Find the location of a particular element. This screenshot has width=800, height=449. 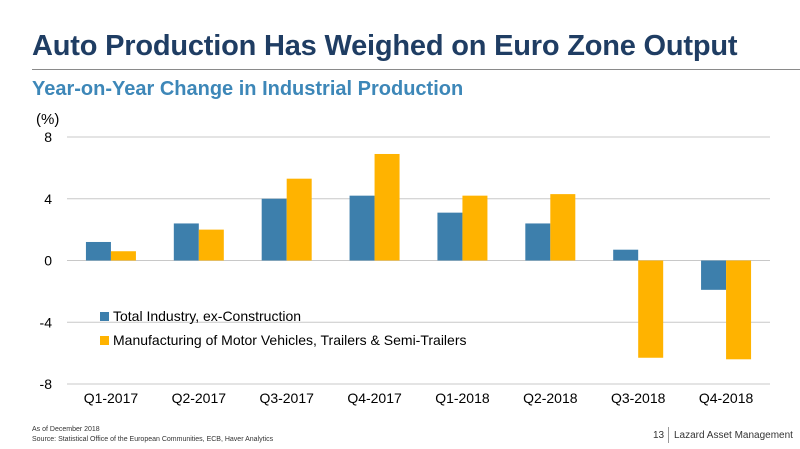

bar-total-industry-q4-2018 is located at coordinates (714, 275).